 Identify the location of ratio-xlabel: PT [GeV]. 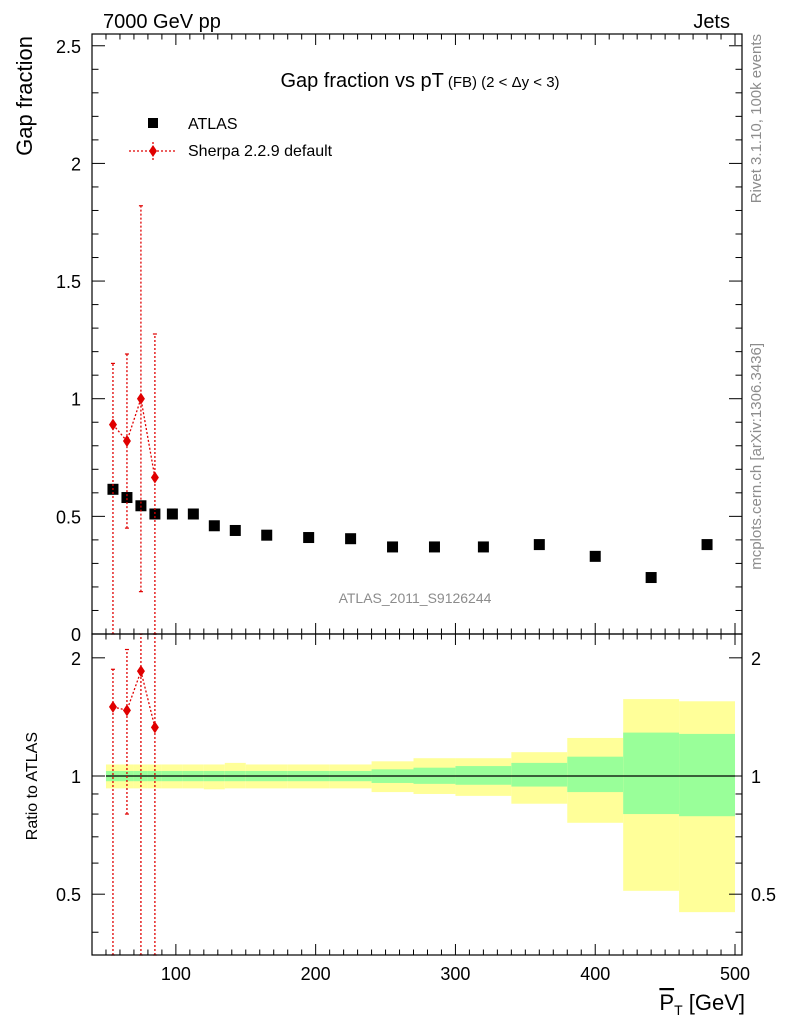
(702, 1004).